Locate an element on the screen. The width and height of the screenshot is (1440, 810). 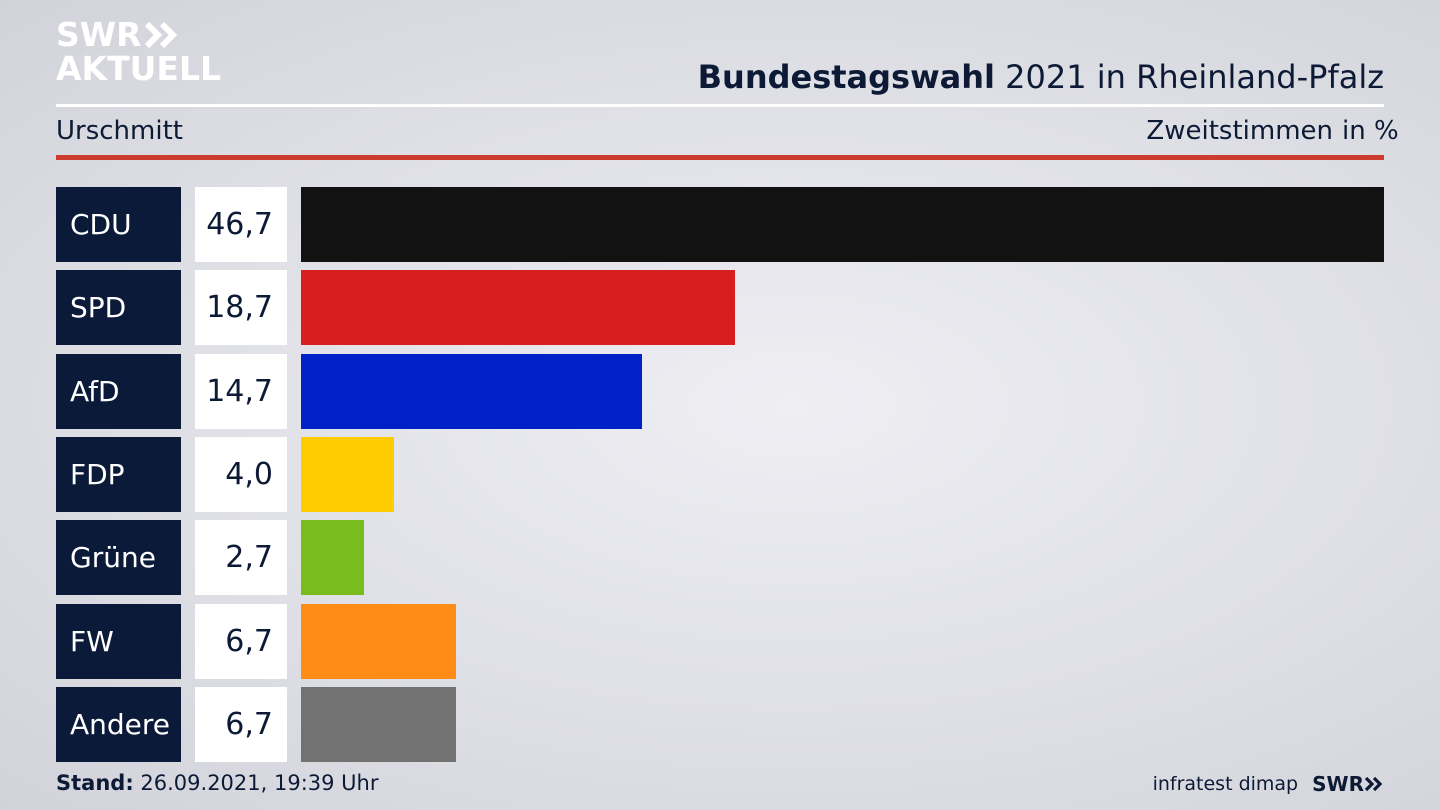
value-label: 46,7 is located at coordinates (241, 224).